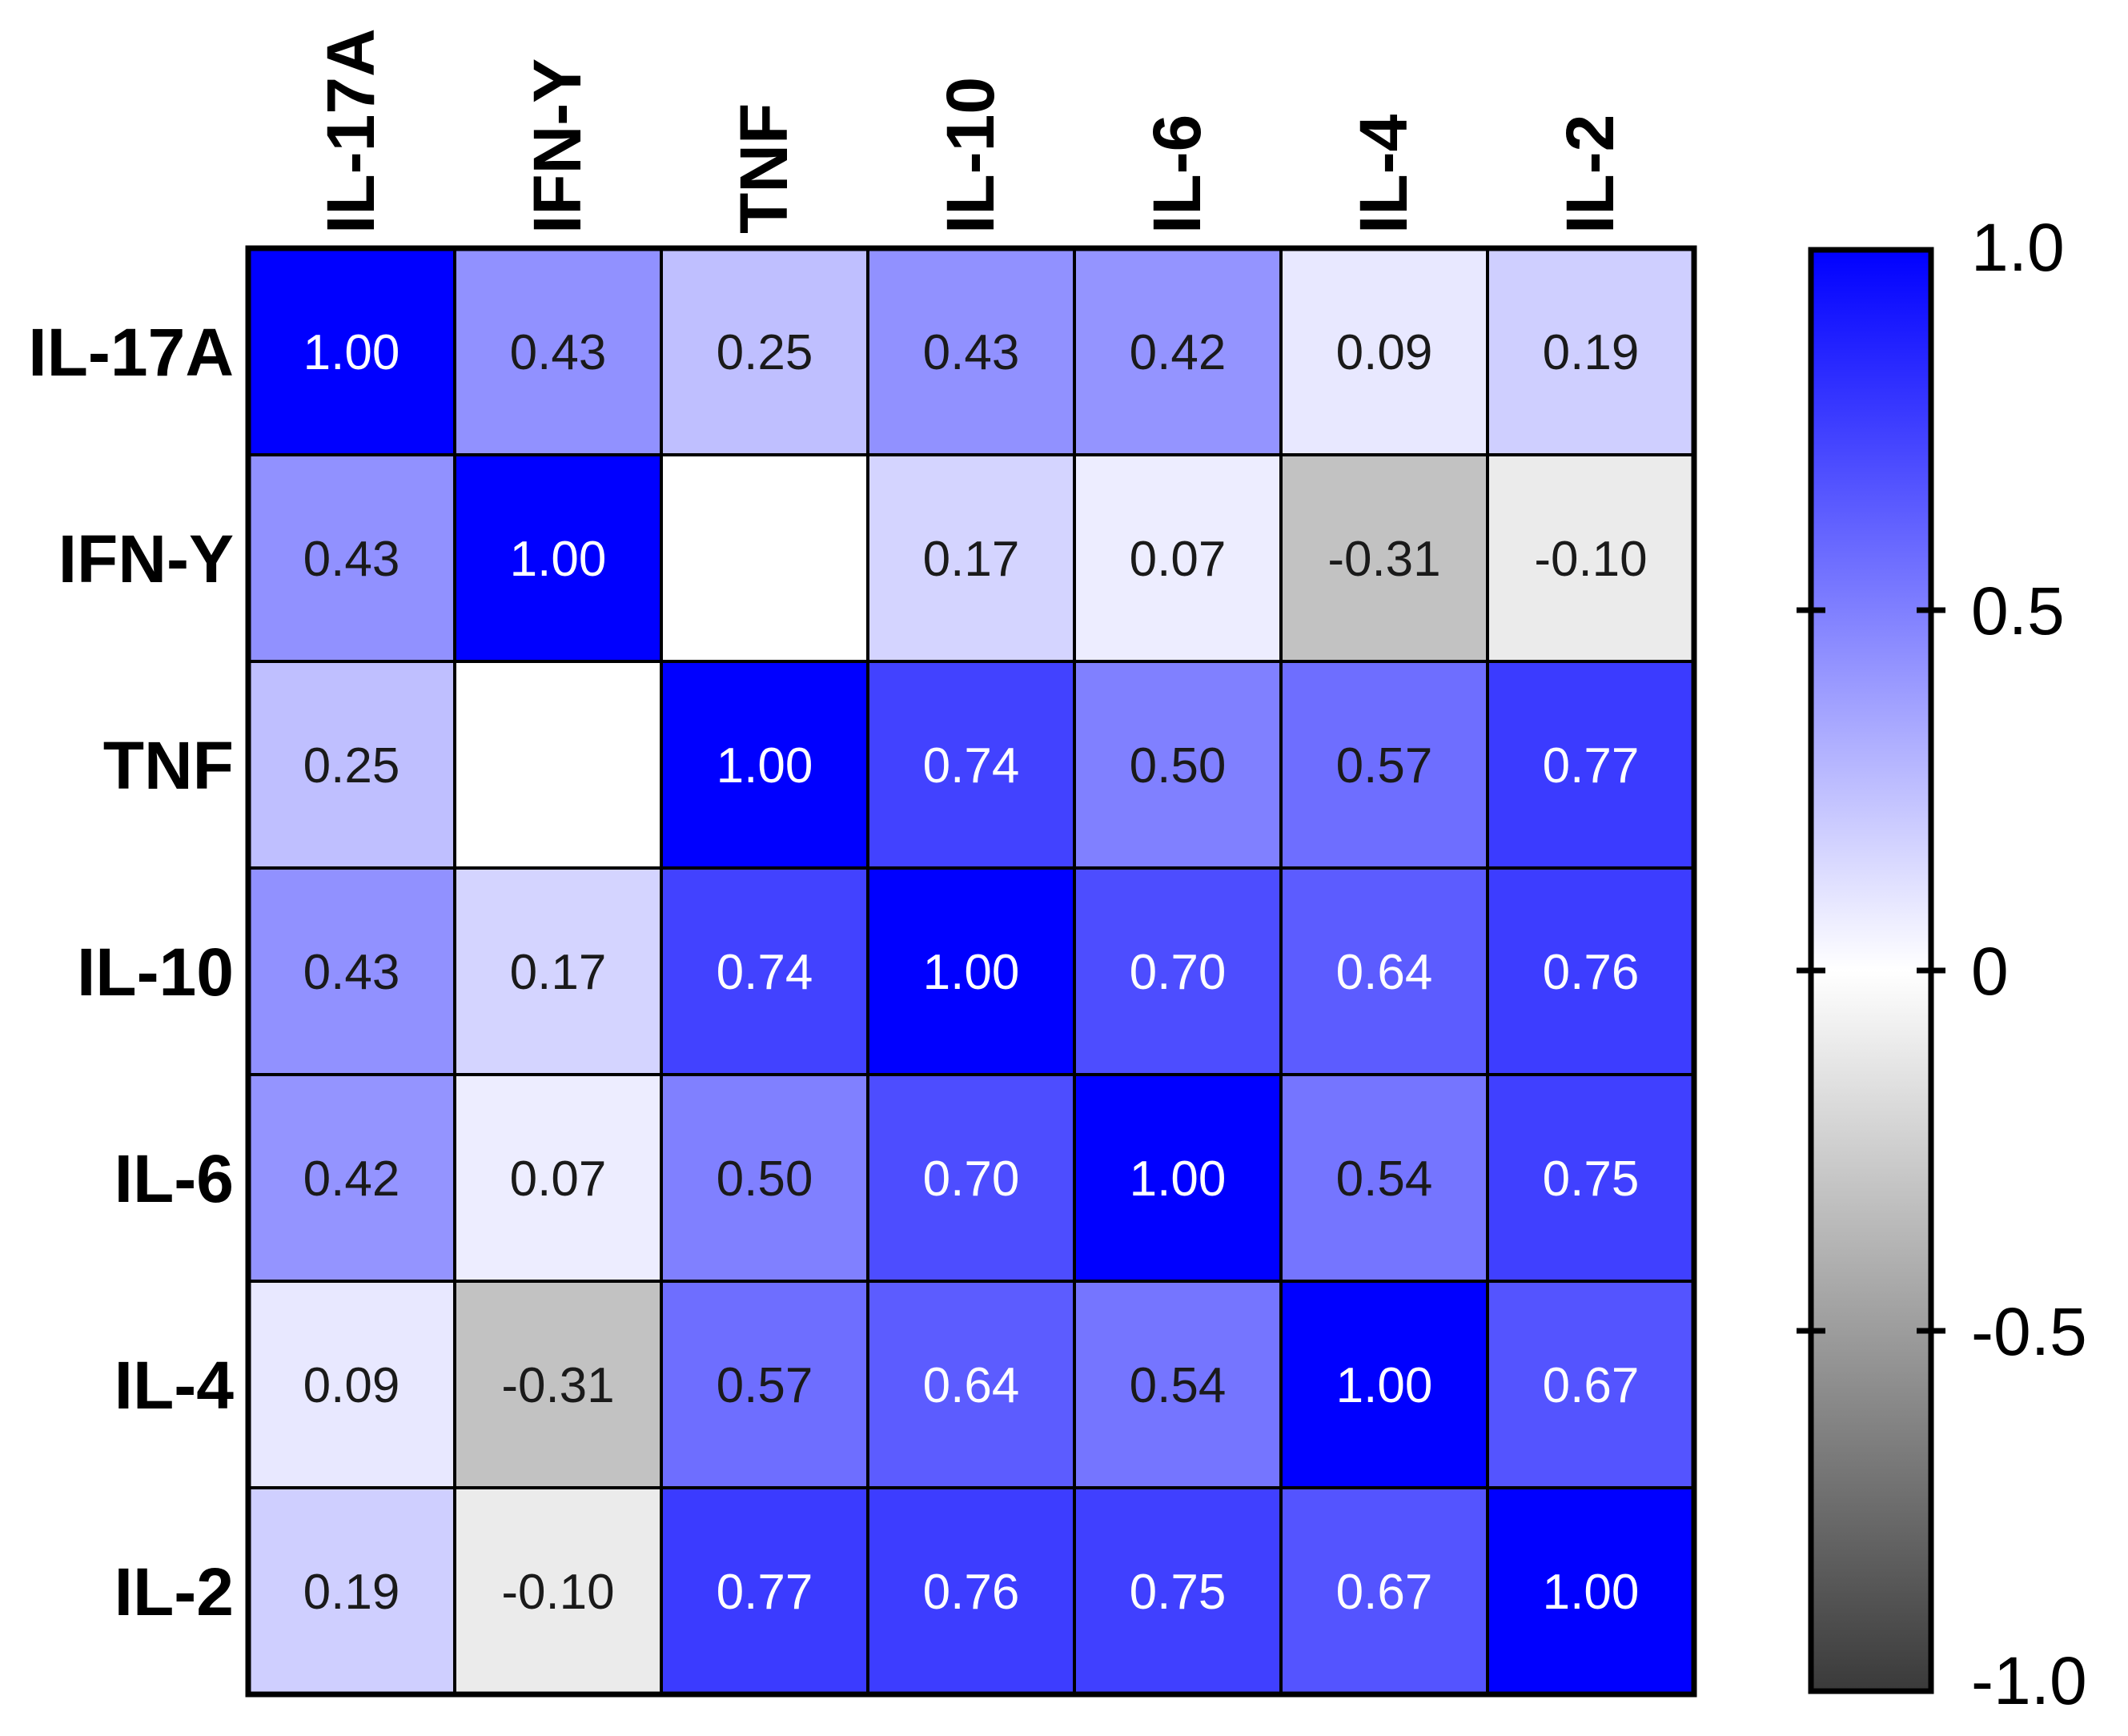  What do you see at coordinates (174, 1178) in the screenshot?
I see `row-label: IL-6` at bounding box center [174, 1178].